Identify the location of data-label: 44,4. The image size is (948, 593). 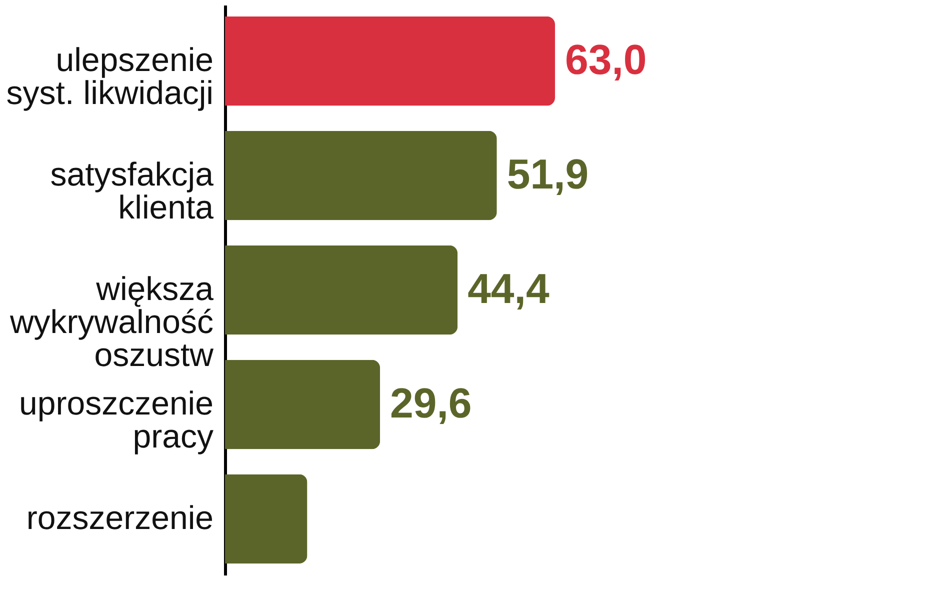
(509, 288).